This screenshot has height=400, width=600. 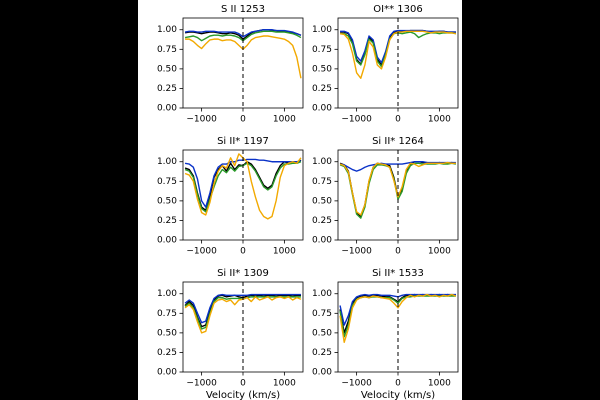 What do you see at coordinates (398, 273) in the screenshot?
I see `panel-title: Si II* 1533` at bounding box center [398, 273].